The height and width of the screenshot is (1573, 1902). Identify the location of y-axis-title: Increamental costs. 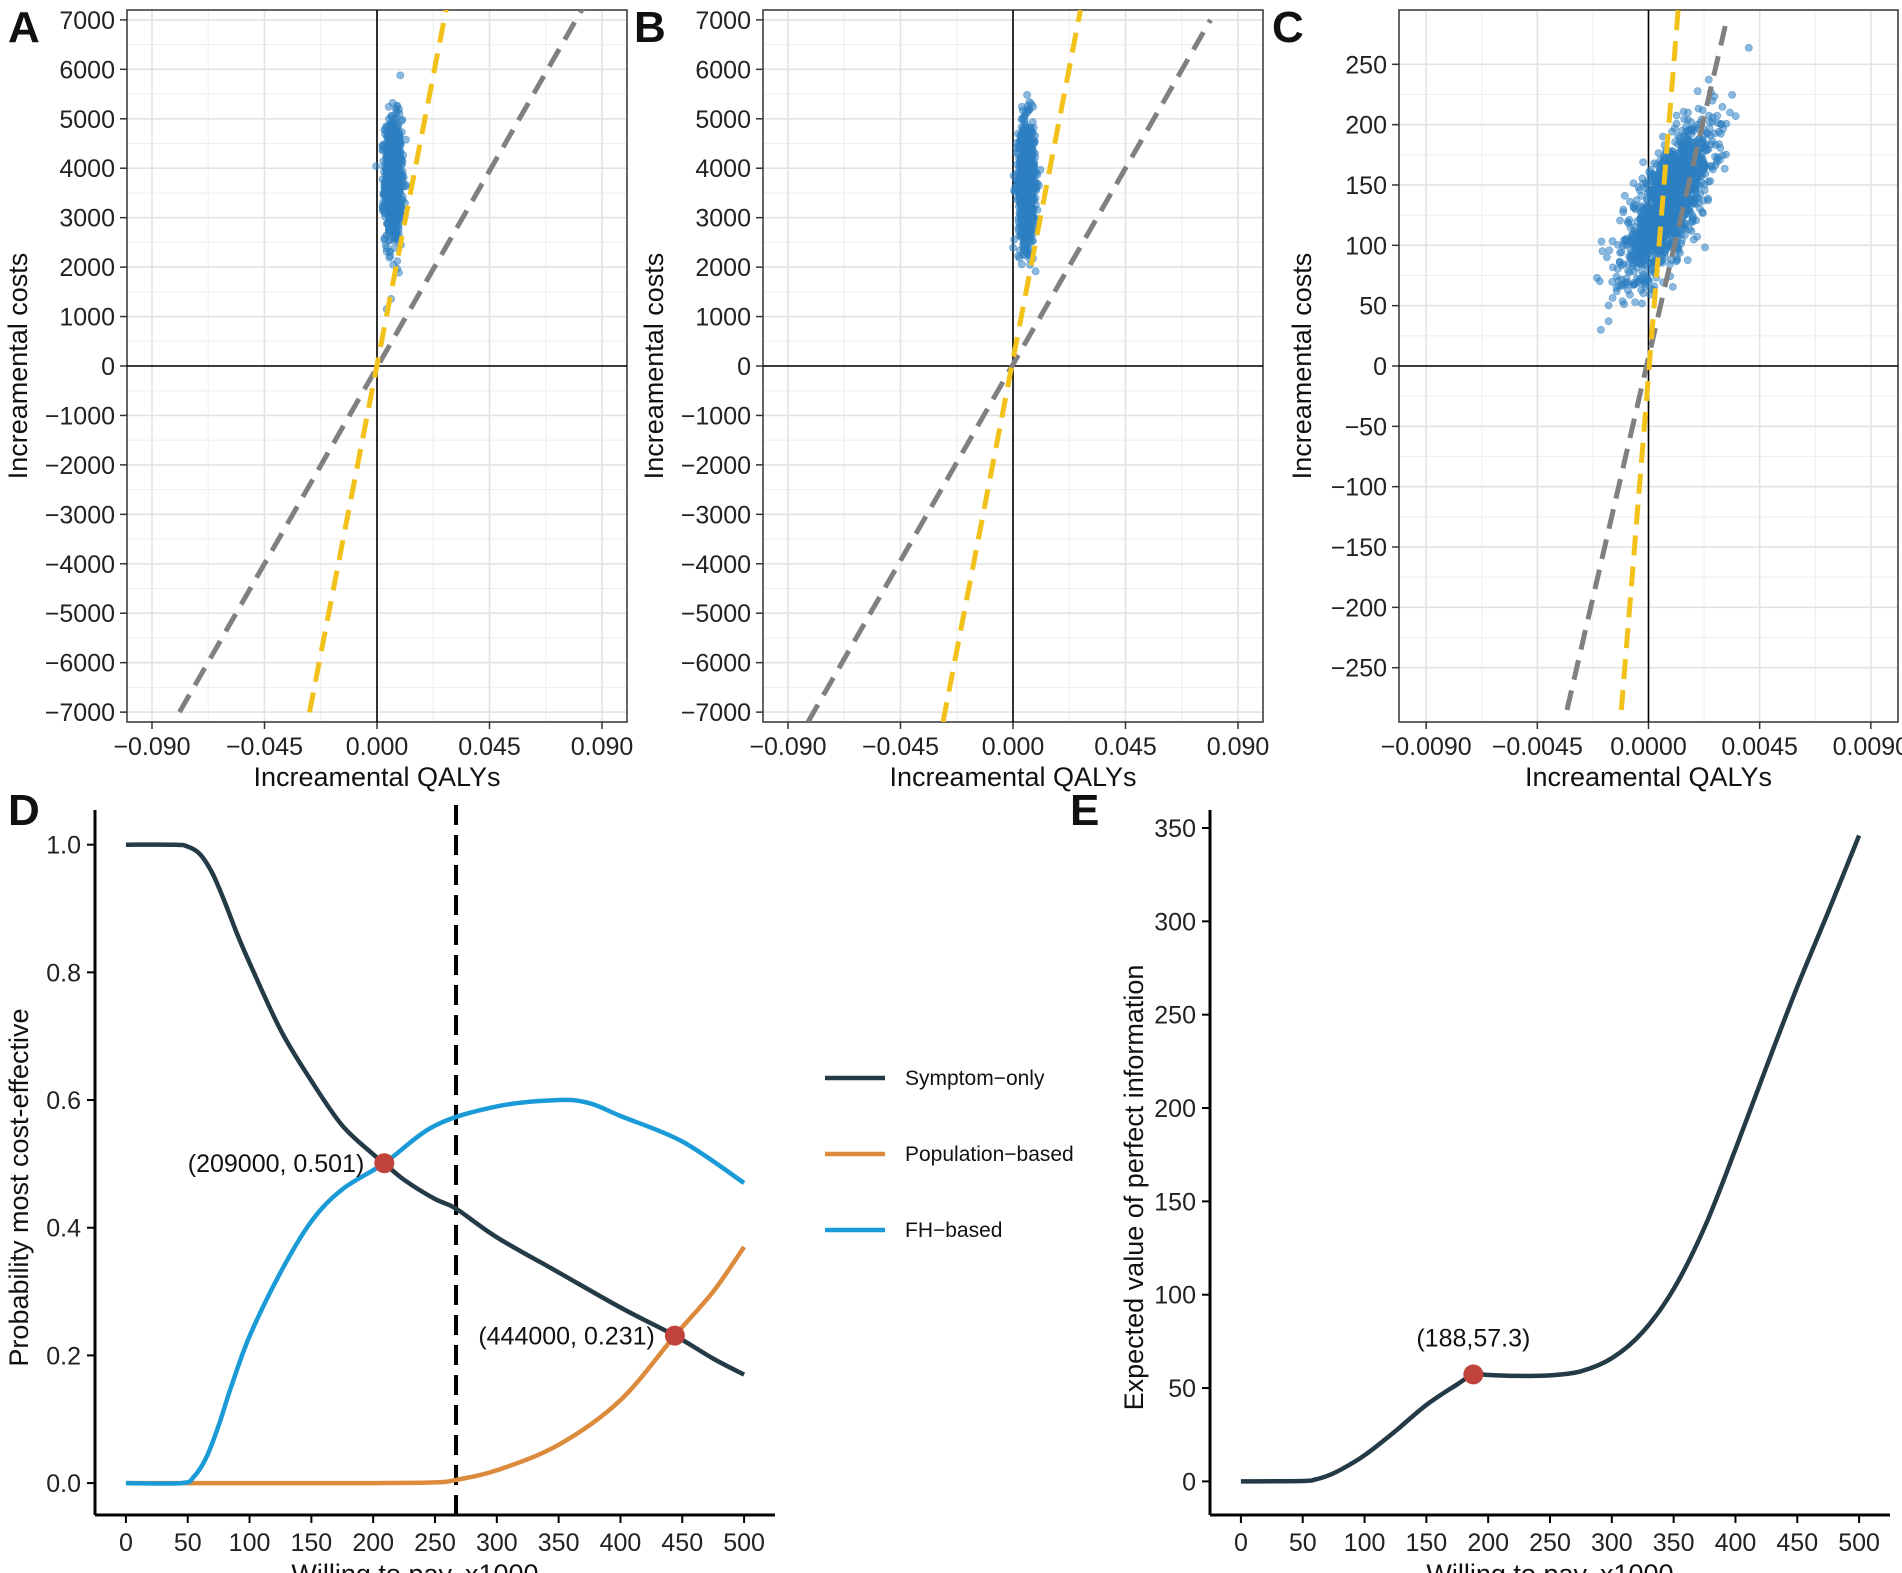
(654, 366).